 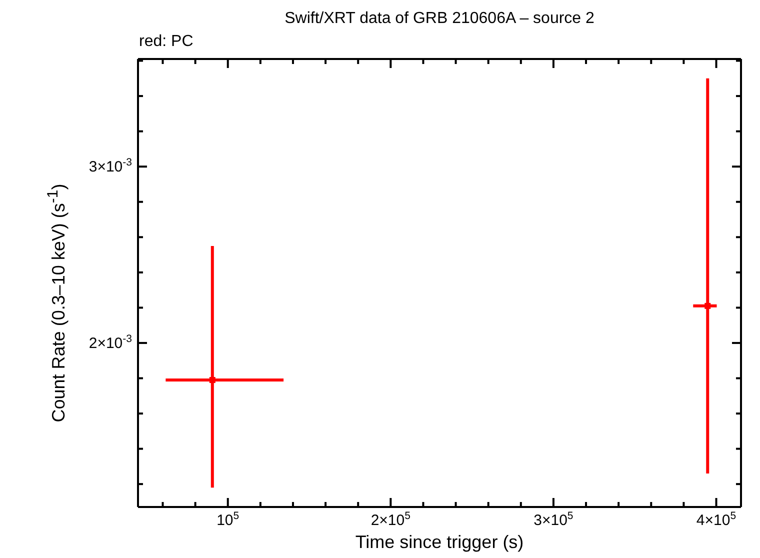 What do you see at coordinates (228, 519) in the screenshot?
I see `x-tick-label: 10$^{5}$` at bounding box center [228, 519].